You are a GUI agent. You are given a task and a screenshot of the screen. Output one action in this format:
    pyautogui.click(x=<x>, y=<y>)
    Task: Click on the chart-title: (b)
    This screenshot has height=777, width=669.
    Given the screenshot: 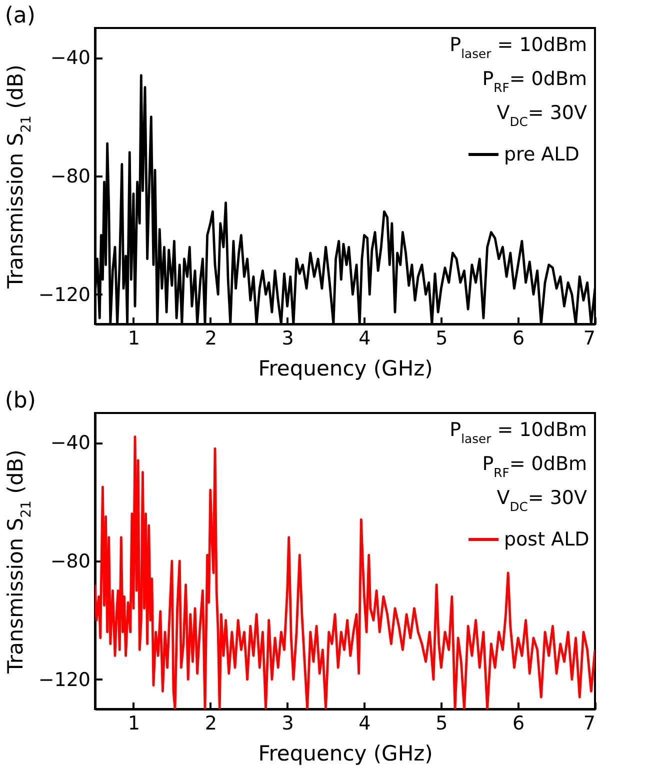 What is the action you would take?
    pyautogui.click(x=20, y=401)
    